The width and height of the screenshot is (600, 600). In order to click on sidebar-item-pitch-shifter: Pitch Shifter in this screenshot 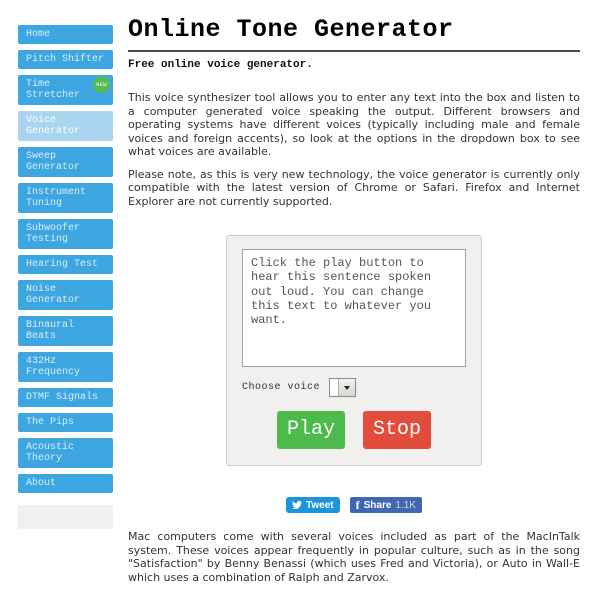, I will do `click(65, 59)`.